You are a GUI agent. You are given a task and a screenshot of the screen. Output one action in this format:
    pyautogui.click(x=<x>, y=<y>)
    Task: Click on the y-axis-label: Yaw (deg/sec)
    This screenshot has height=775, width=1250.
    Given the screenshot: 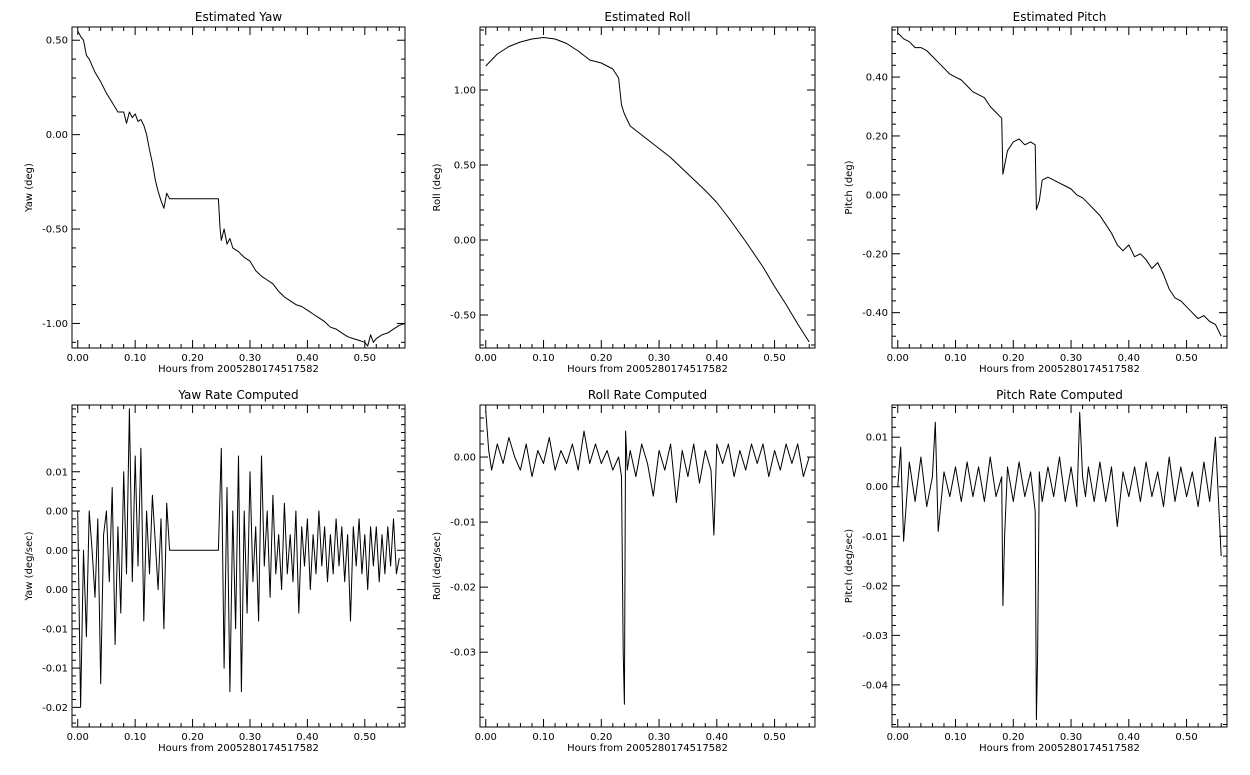 What is the action you would take?
    pyautogui.click(x=29, y=566)
    